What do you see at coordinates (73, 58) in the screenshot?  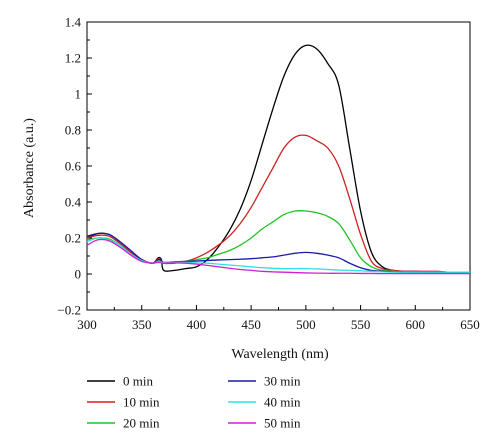 I see `y-tick-label: 1.2` at bounding box center [73, 58].